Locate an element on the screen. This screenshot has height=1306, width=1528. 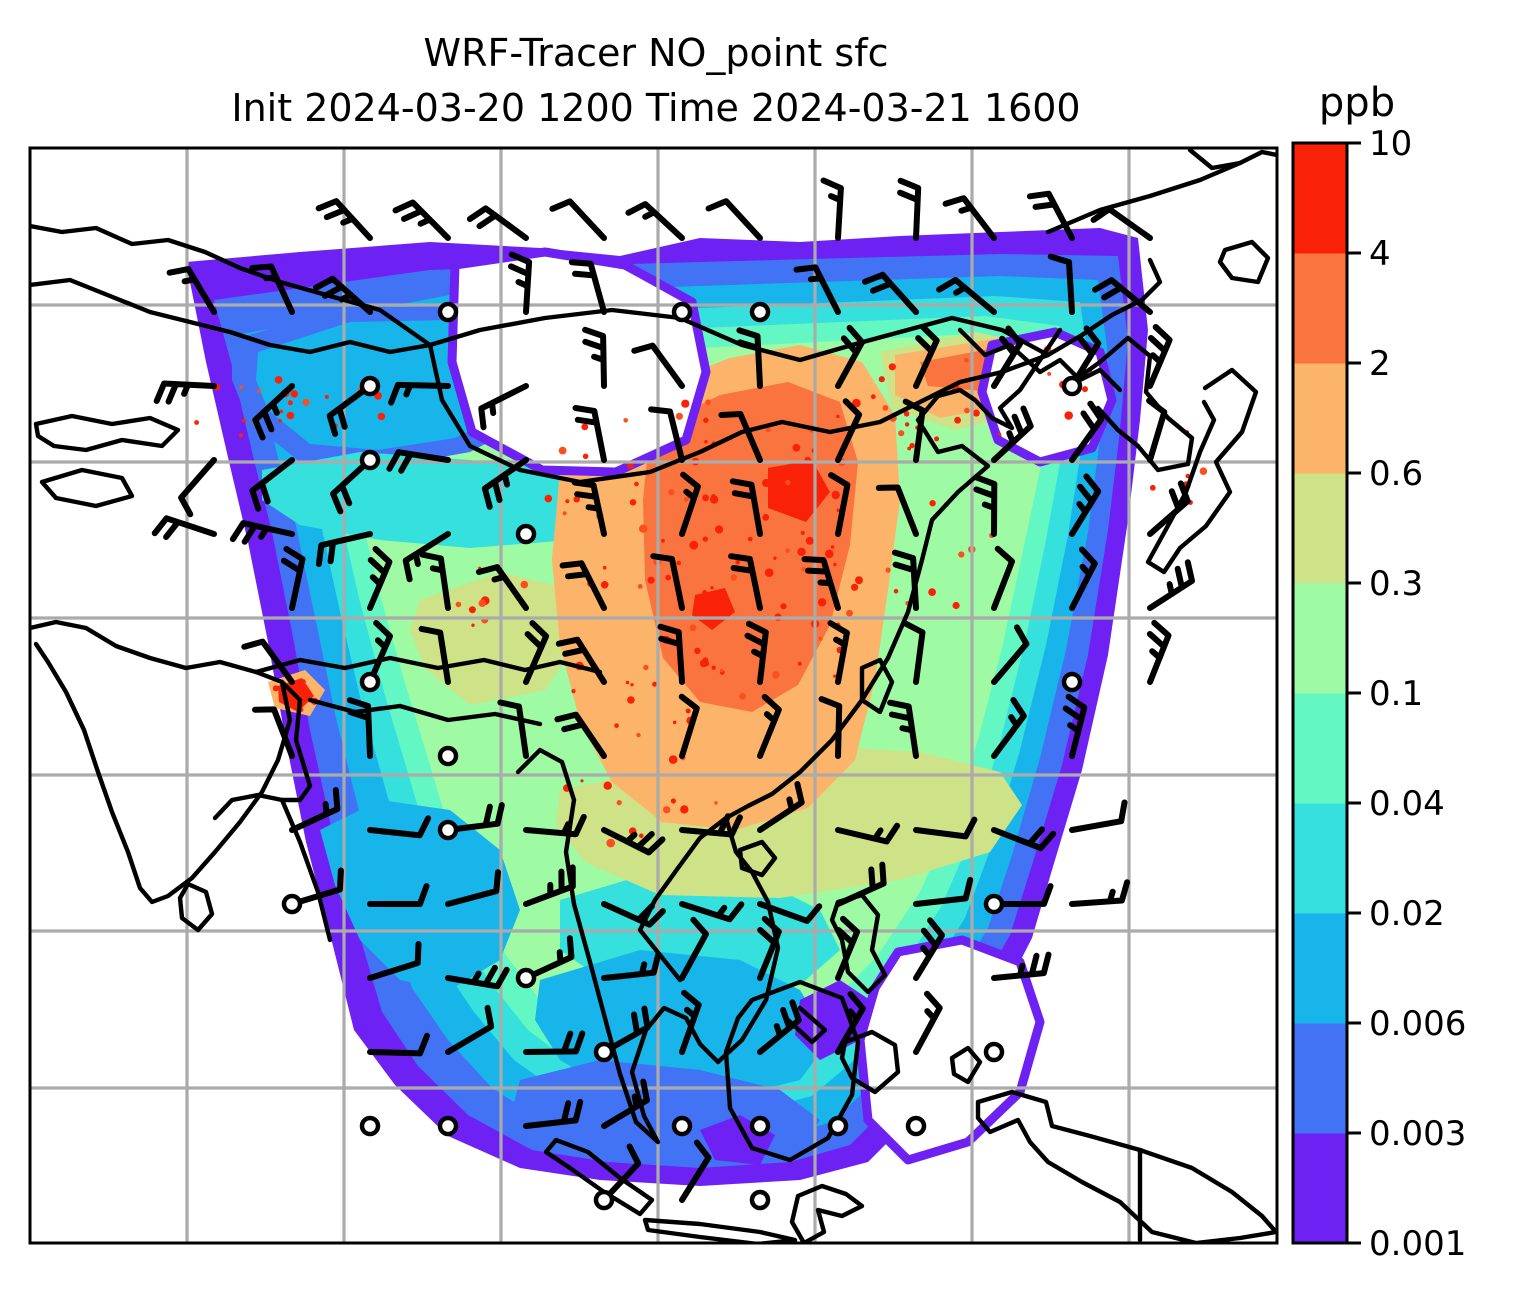
coastline-korea is located at coordinates (1133, 404).